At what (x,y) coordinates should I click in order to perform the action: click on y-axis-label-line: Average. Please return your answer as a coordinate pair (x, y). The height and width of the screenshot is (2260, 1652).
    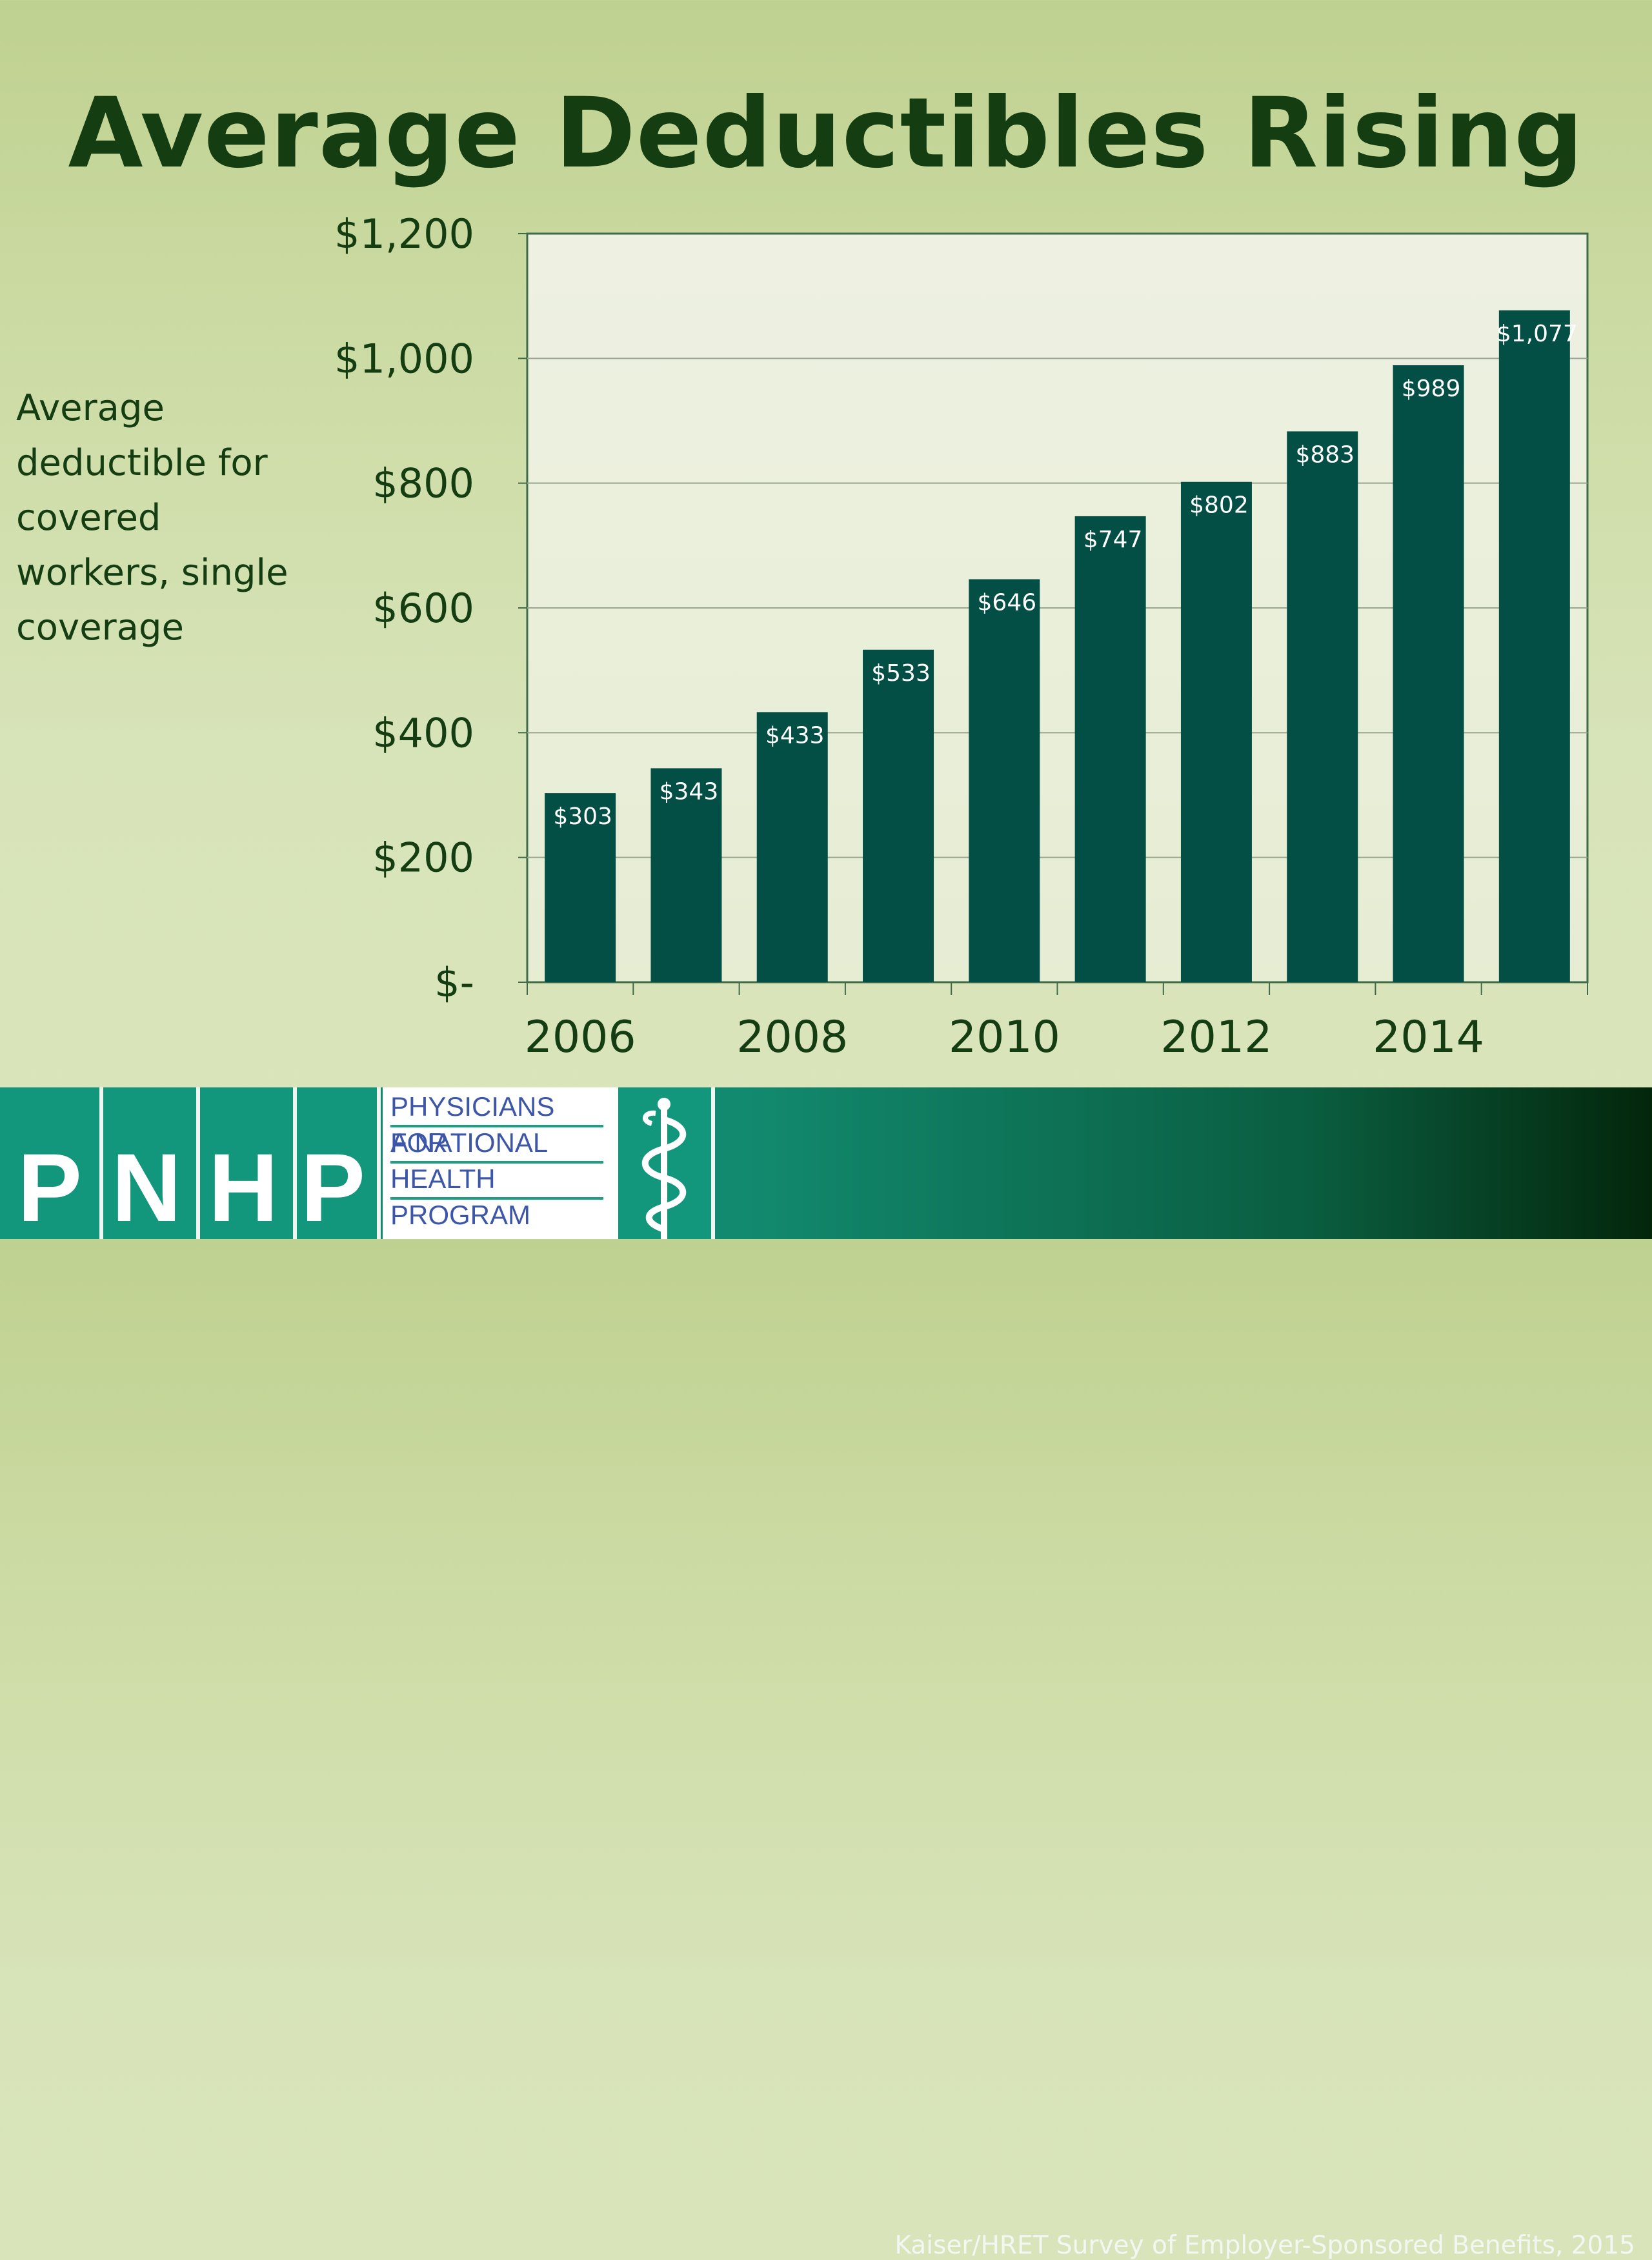
    Looking at the image, I should click on (90, 408).